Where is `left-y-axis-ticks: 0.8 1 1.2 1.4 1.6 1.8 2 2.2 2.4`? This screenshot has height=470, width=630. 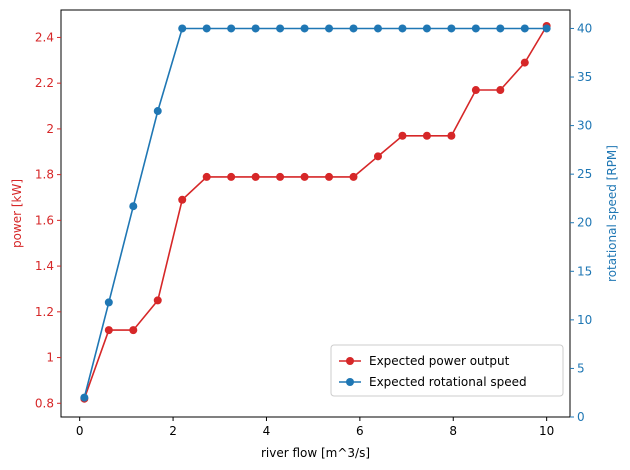 left-y-axis-ticks: 0.8 1 1.2 1.4 1.6 1.8 2 2.2 2.4 is located at coordinates (48, 220).